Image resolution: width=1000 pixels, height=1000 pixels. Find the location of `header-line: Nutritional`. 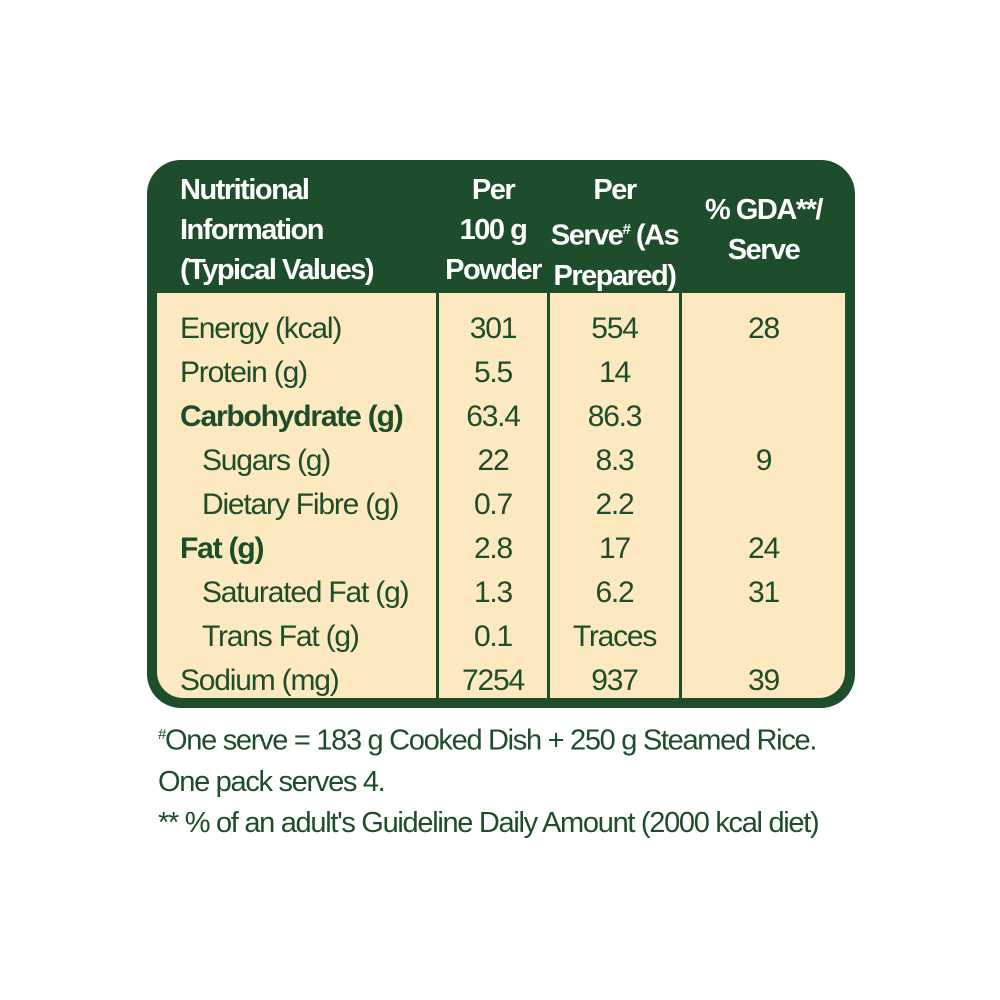

header-line: Nutritional is located at coordinates (245, 190).